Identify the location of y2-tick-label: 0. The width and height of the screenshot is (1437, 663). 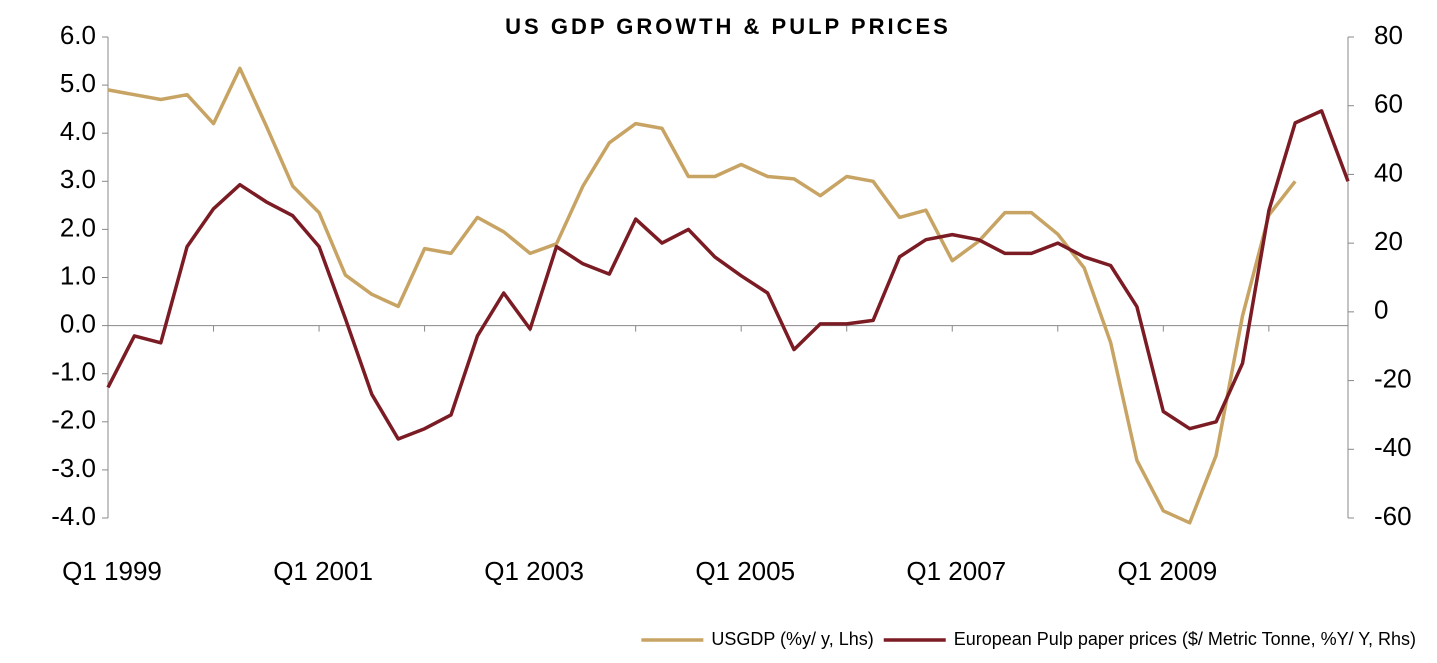
(1381, 310).